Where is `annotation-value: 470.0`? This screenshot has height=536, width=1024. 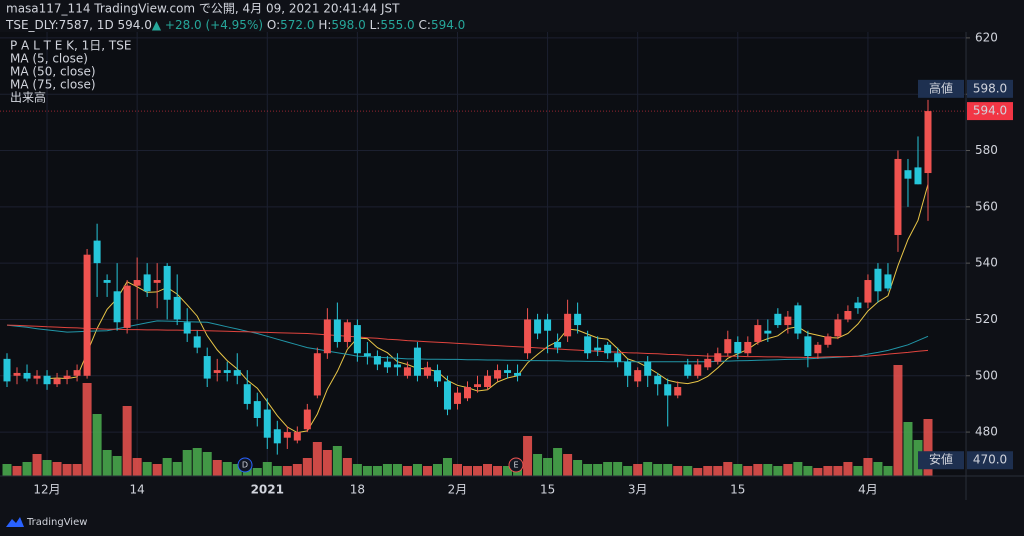
annotation-value: 470.0 is located at coordinates (990, 460).